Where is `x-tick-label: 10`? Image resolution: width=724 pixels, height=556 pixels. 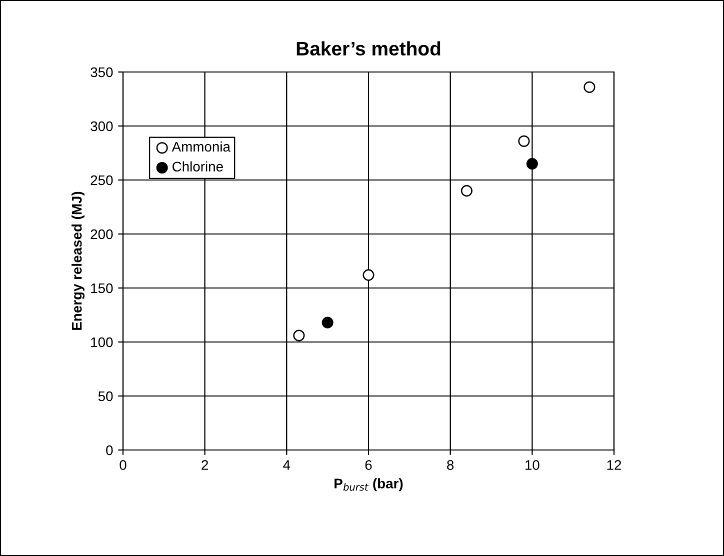 x-tick-label: 10 is located at coordinates (533, 465).